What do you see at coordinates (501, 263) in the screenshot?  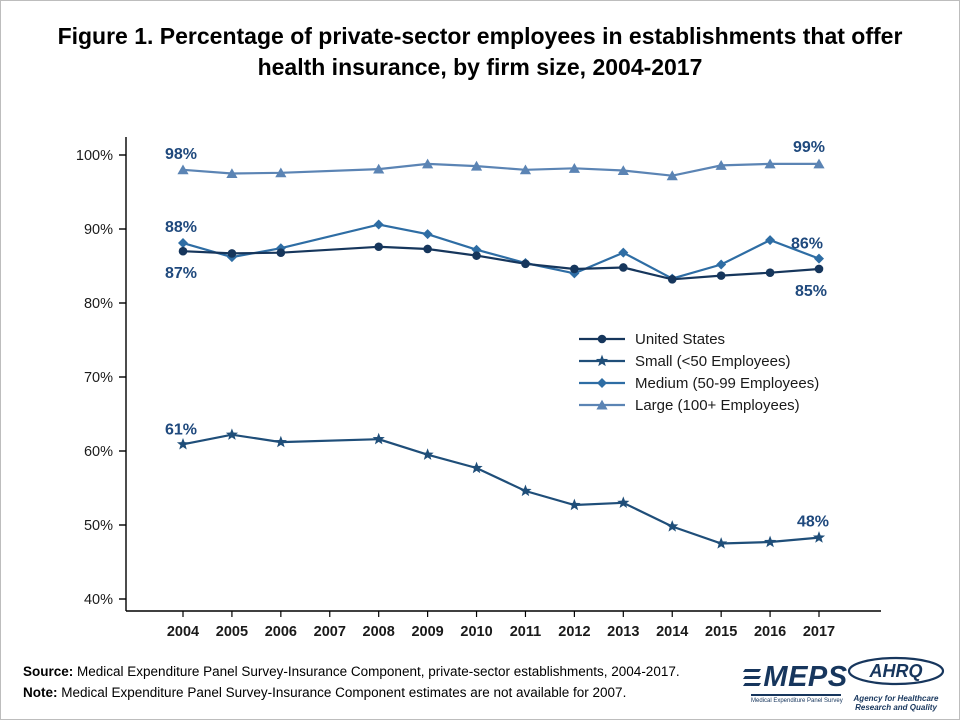 I see `series-united-states` at bounding box center [501, 263].